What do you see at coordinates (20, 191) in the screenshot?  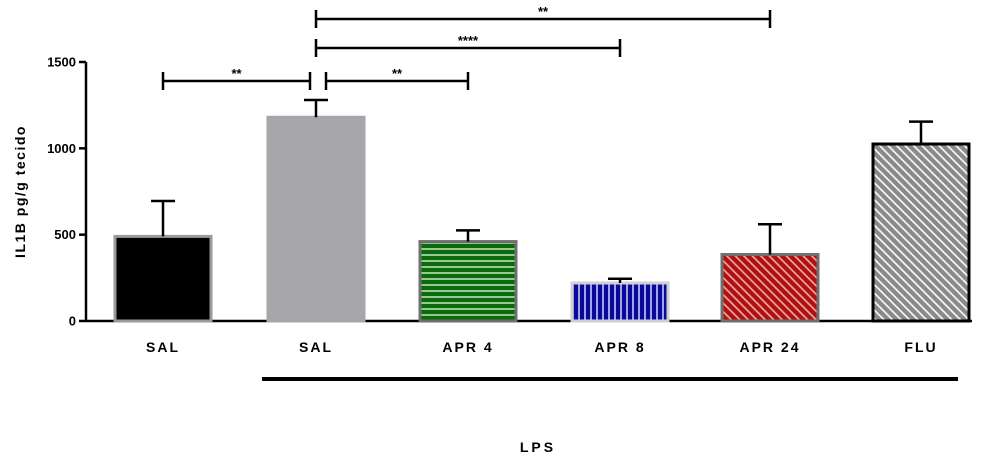 I see `y-axis-label: IL1B pg/g tecido` at bounding box center [20, 191].